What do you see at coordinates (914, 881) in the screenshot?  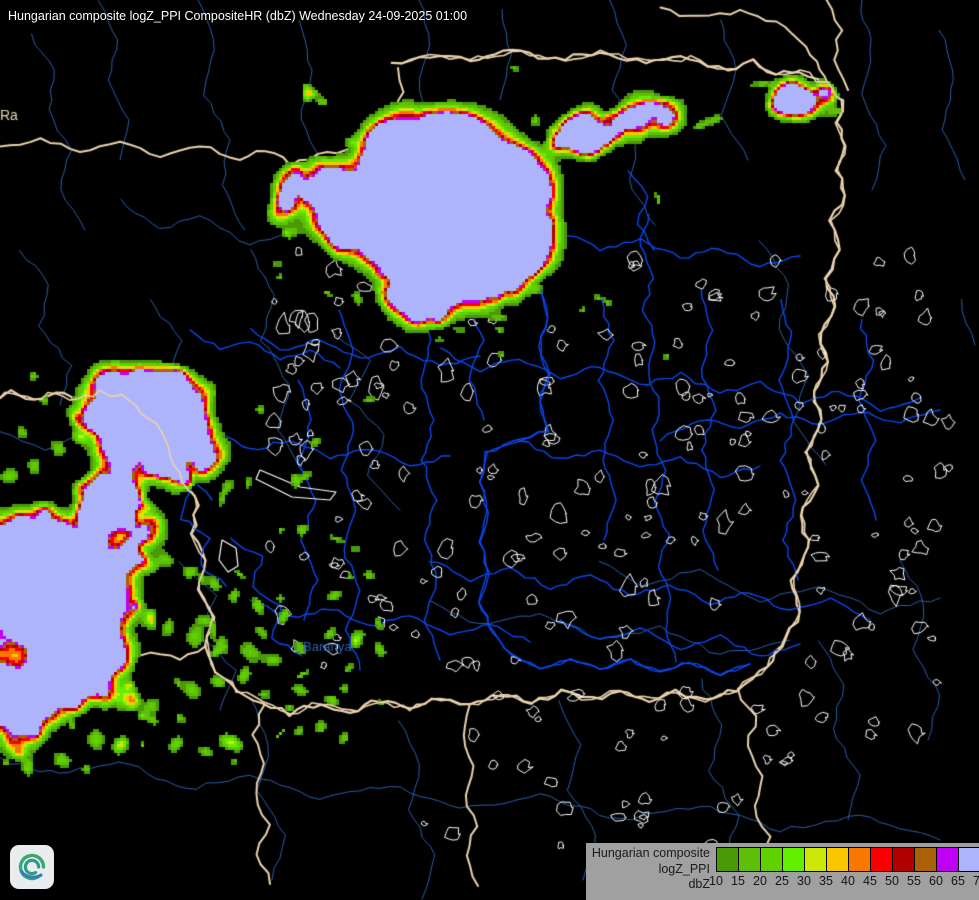 I see `tick-55: 55` at bounding box center [914, 881].